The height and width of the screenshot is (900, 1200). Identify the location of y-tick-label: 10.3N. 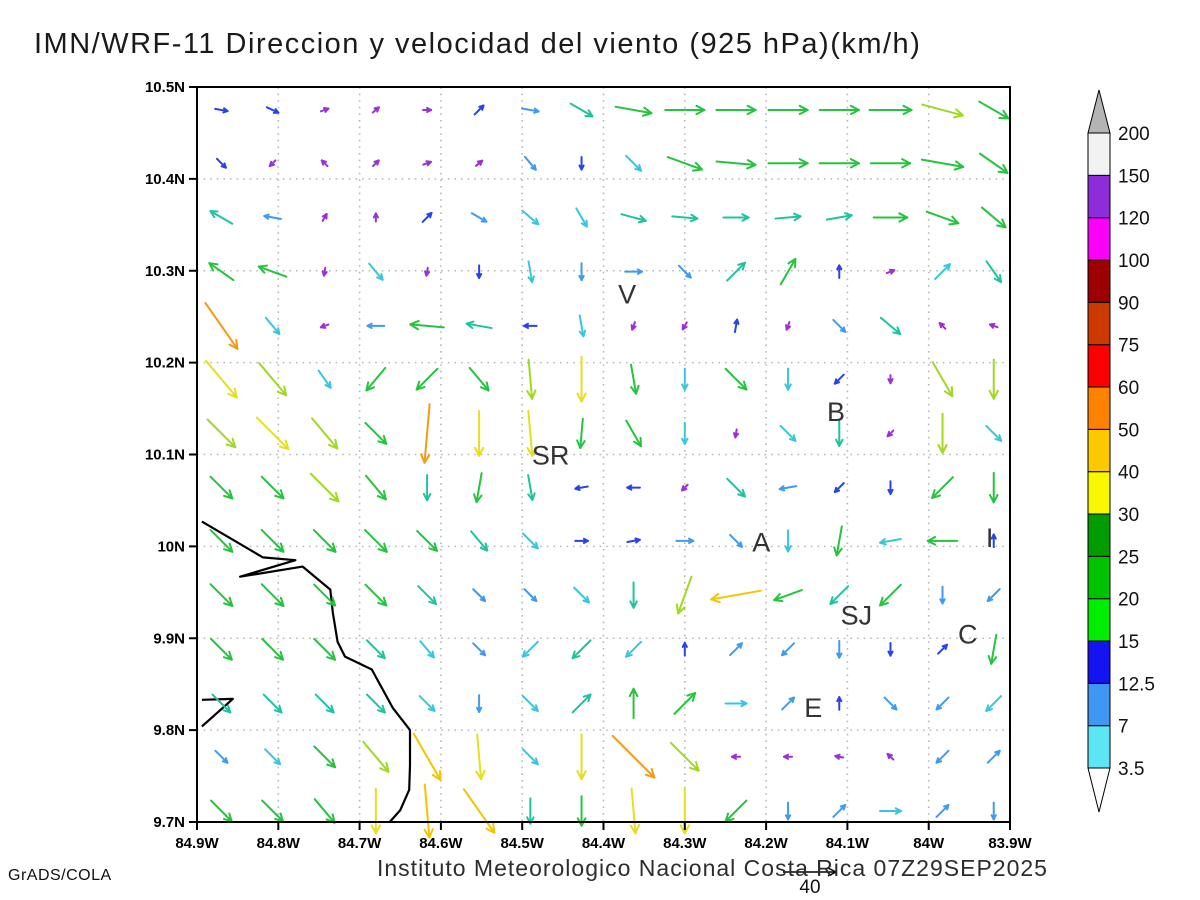
(165, 271).